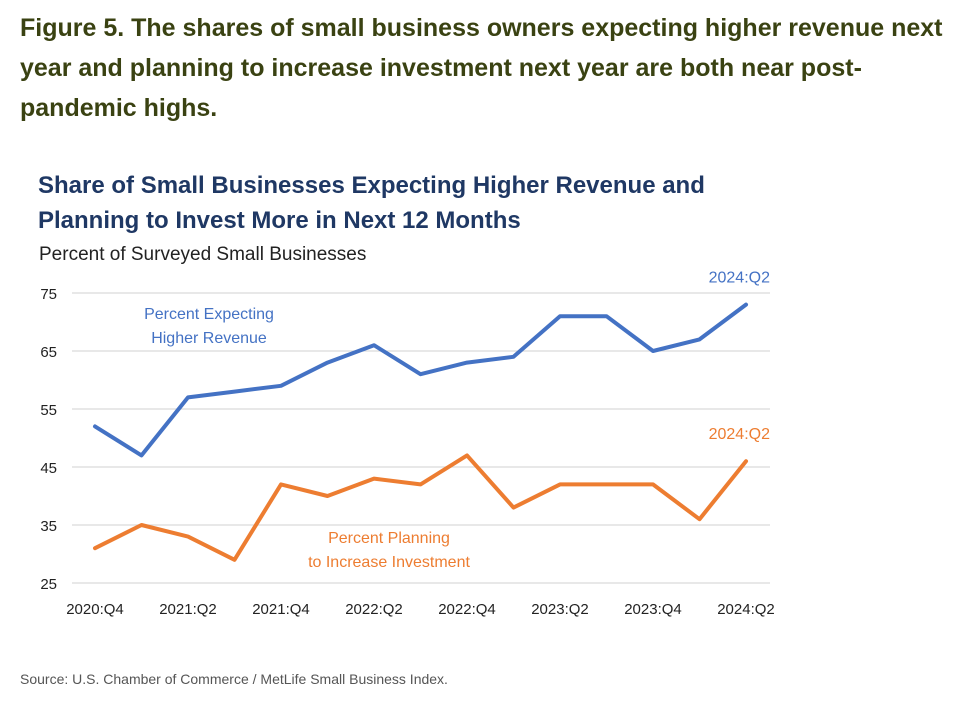  Describe the element at coordinates (48, 584) in the screenshot. I see `y-tick-label: 25` at that location.